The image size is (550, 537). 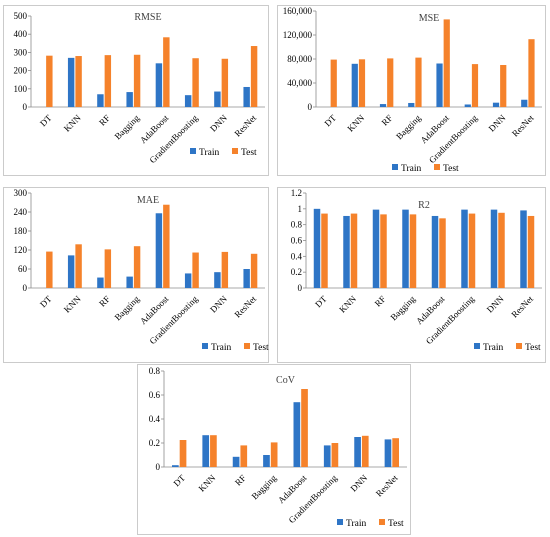 I want to click on y-tick-label: 1.2, so click(x=296, y=193).